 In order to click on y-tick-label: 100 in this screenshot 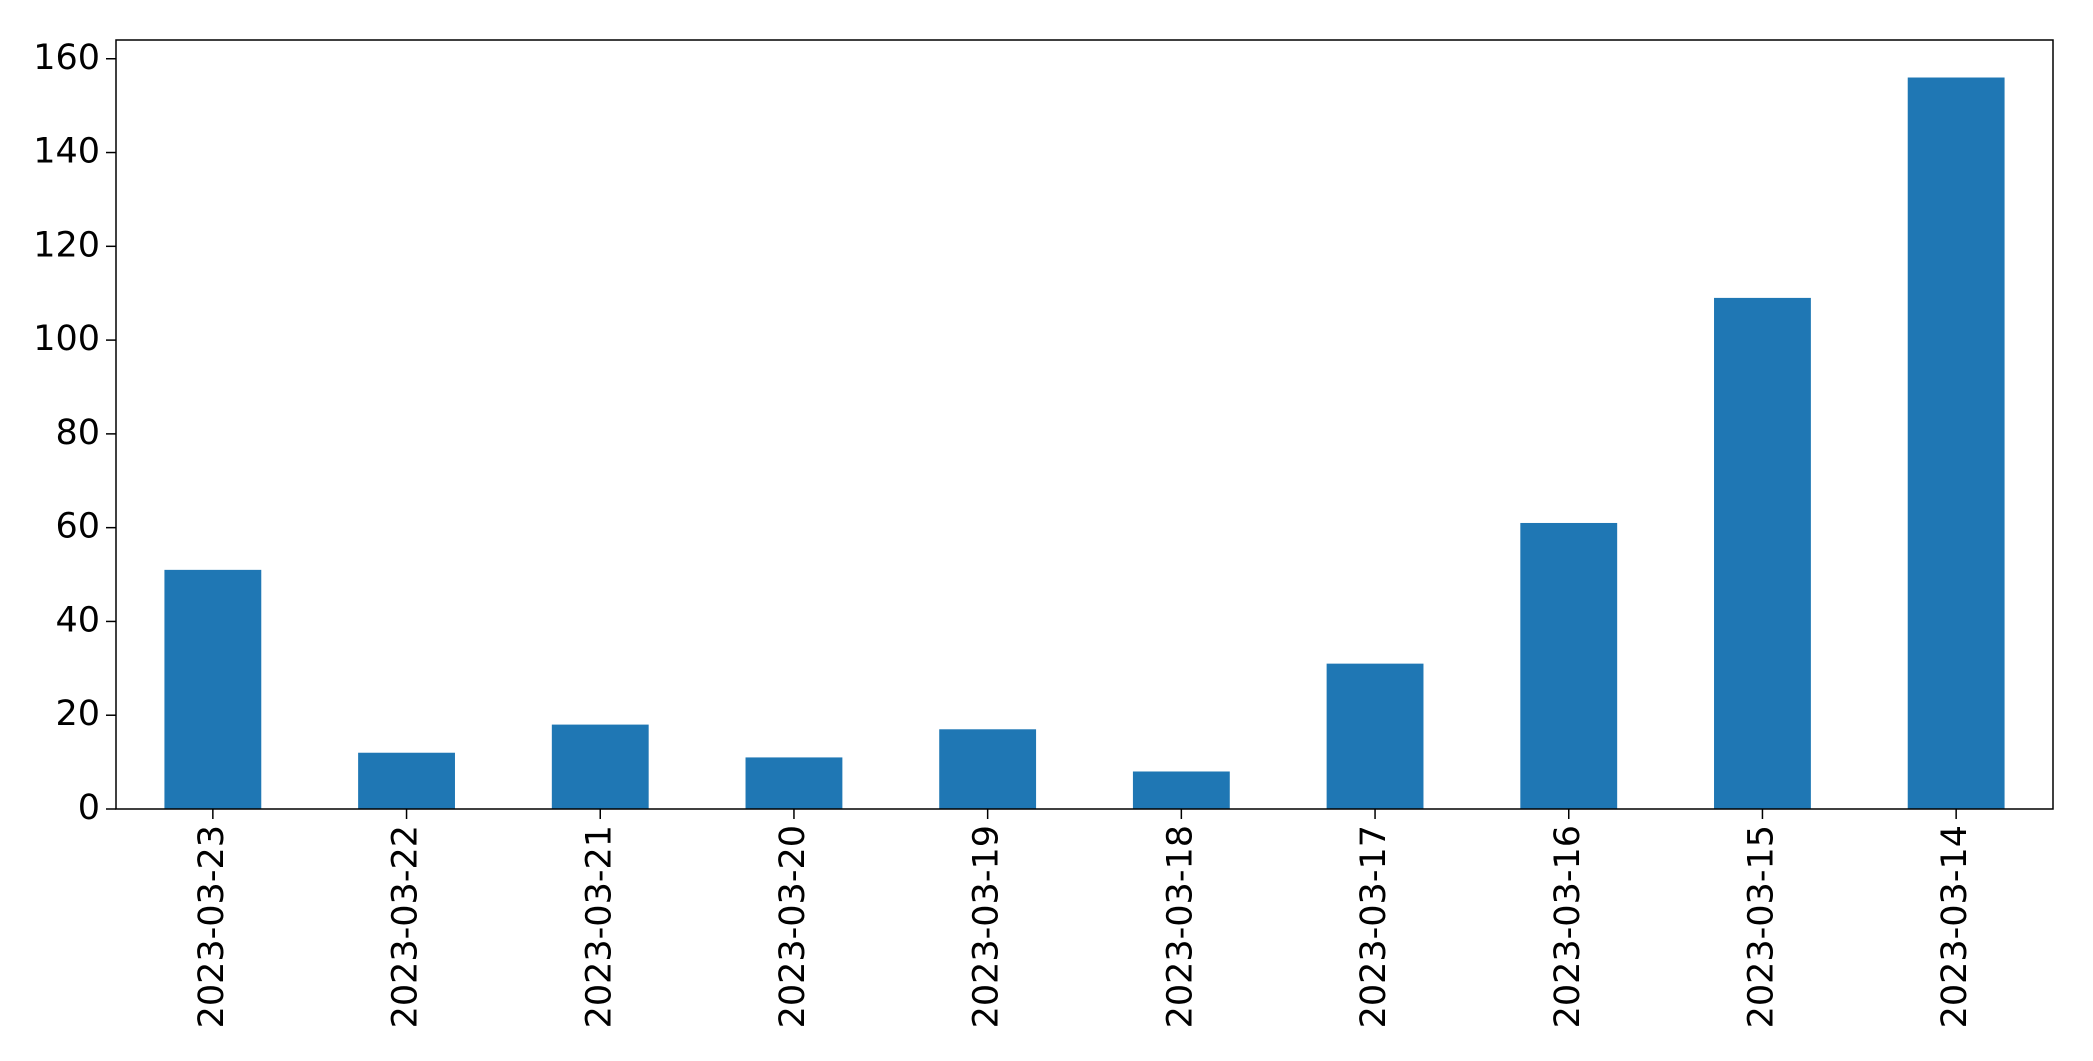, I will do `click(66, 339)`.